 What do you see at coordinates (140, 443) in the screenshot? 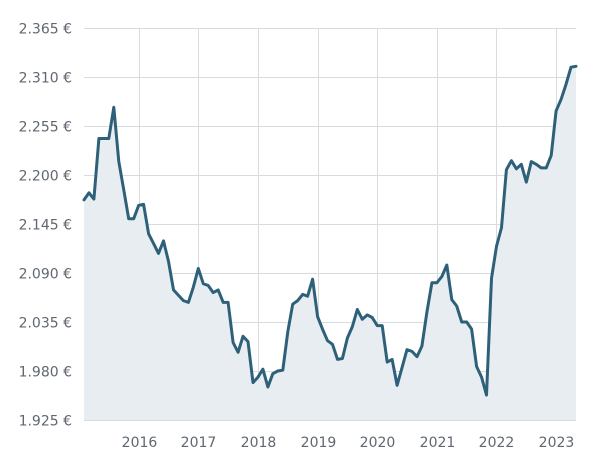
I see `x-tick-label: 2016` at bounding box center [140, 443].